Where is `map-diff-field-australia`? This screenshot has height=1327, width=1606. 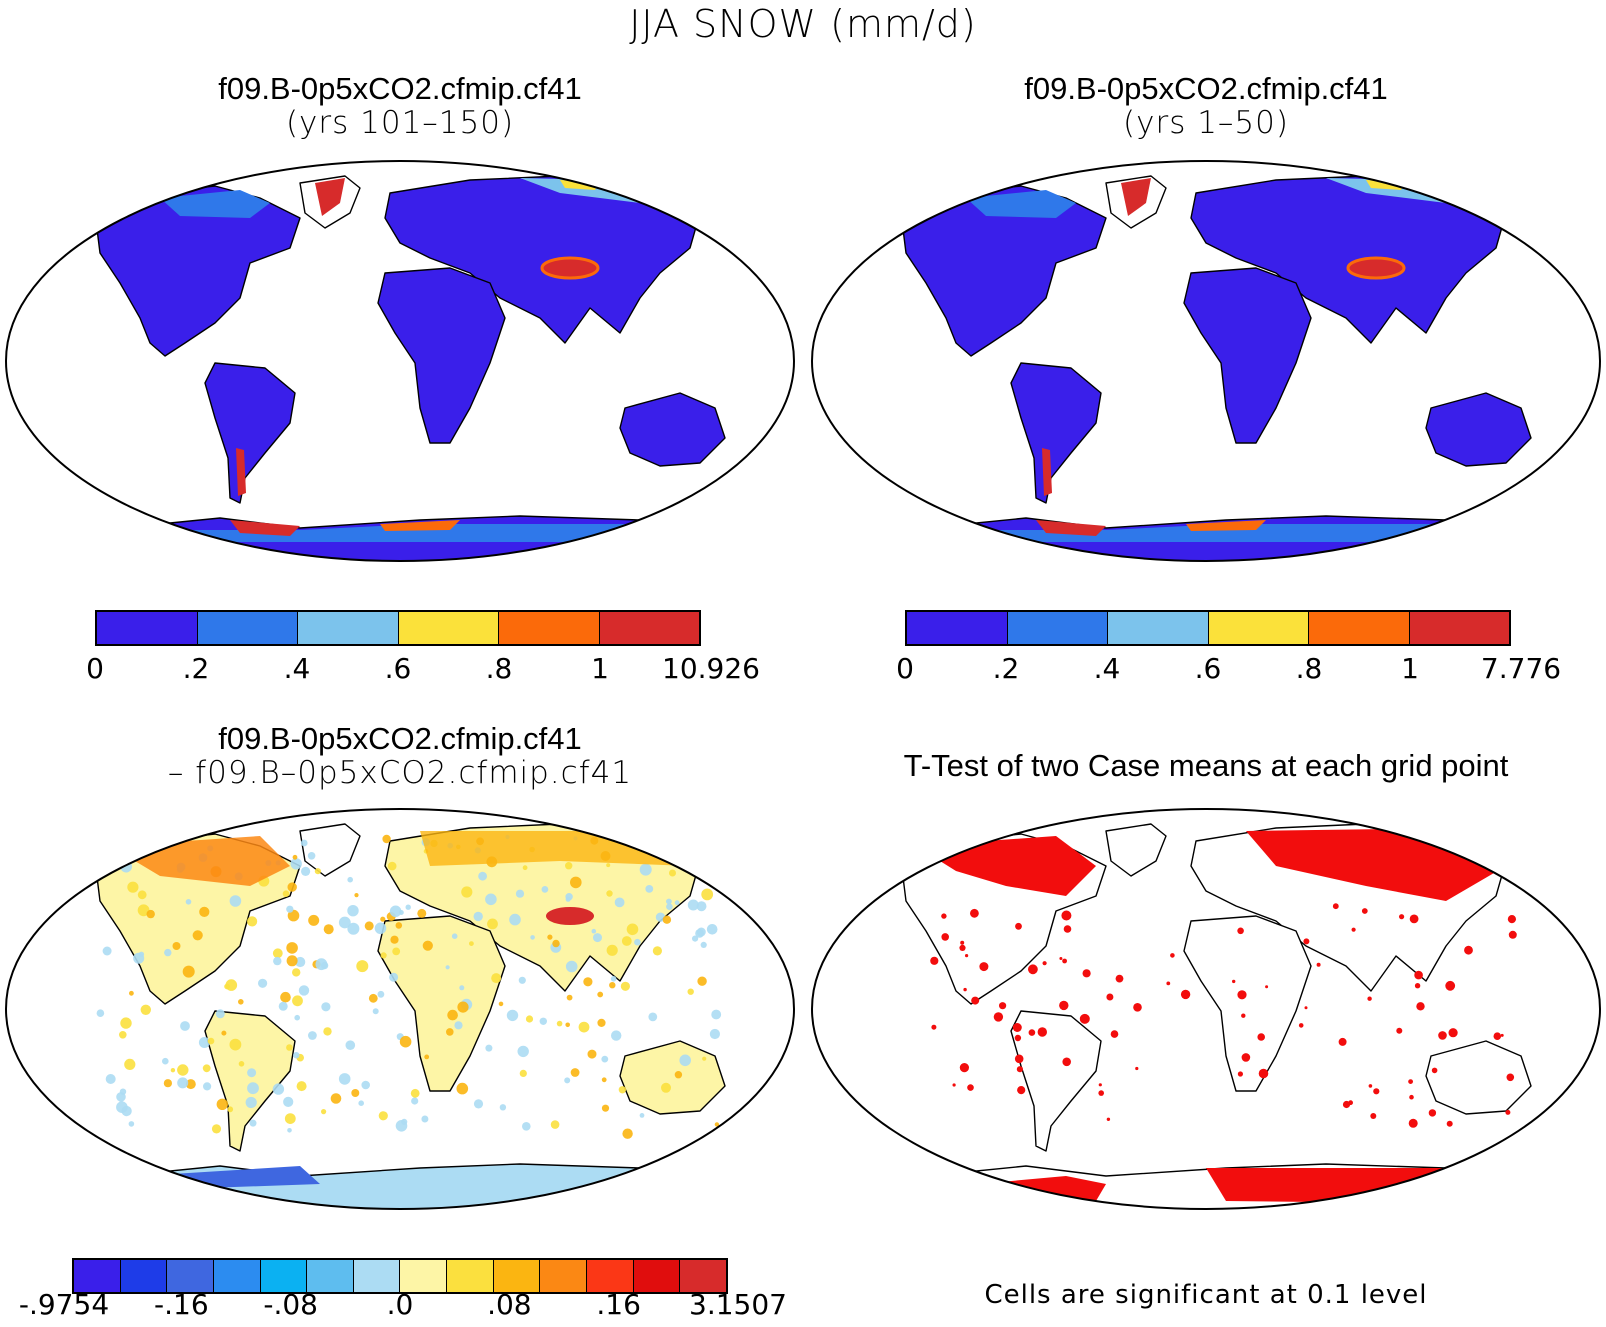
map-diff-field-australia is located at coordinates (672, 1077).